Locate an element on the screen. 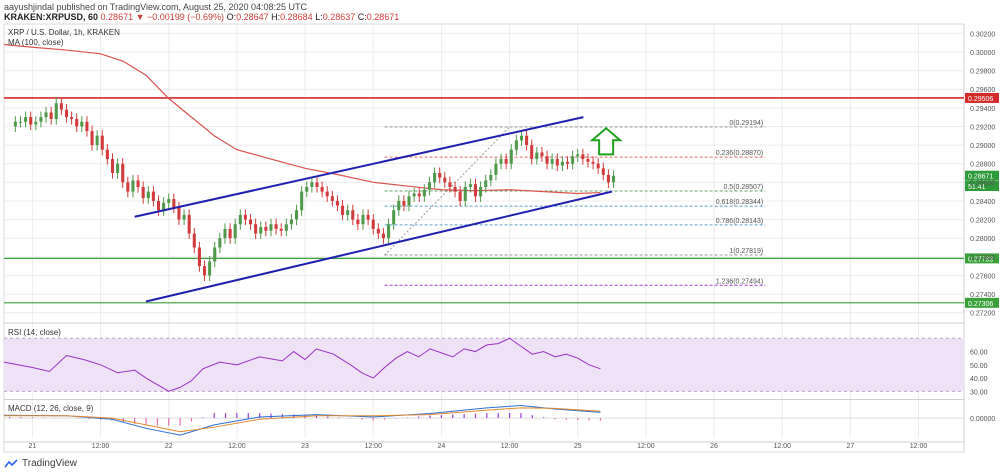 The height and width of the screenshot is (474, 1000). fib-label: 0.786(0.28143) is located at coordinates (739, 221).